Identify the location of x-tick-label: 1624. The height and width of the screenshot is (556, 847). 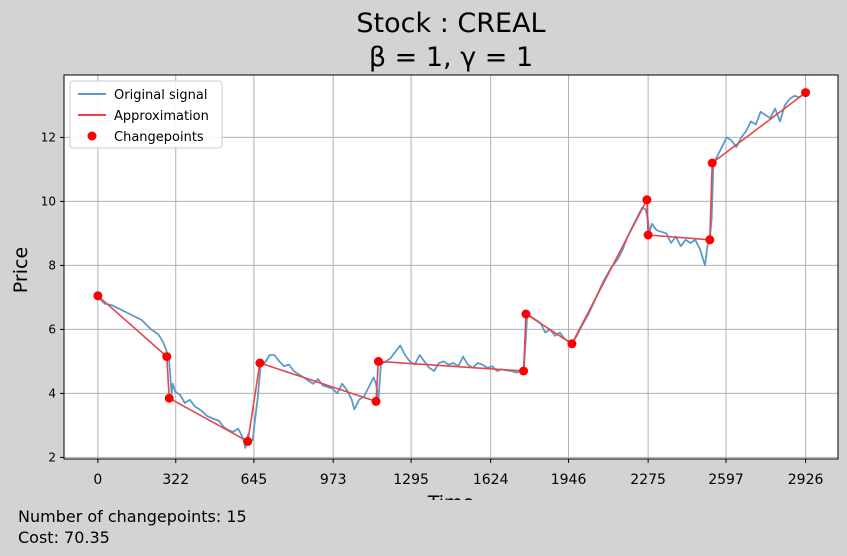
(491, 480).